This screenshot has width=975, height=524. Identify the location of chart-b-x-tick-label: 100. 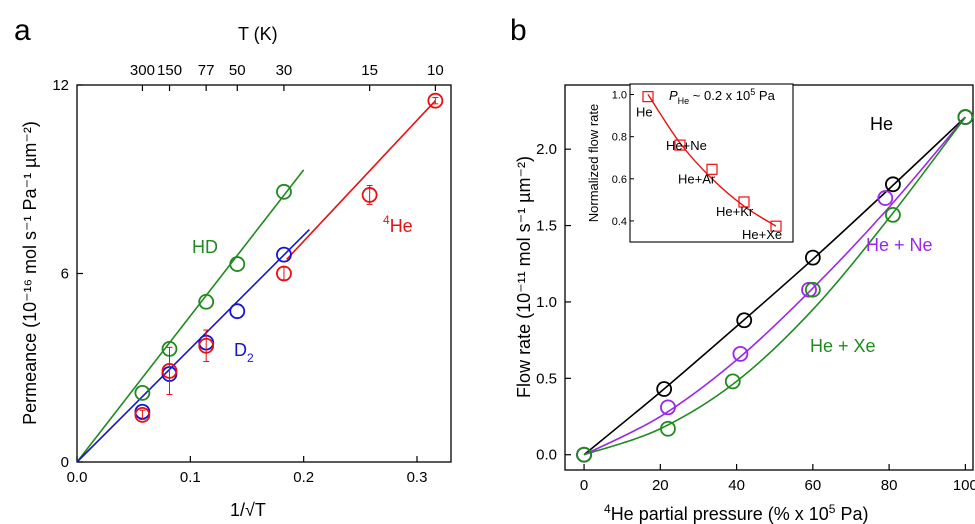
(964, 485).